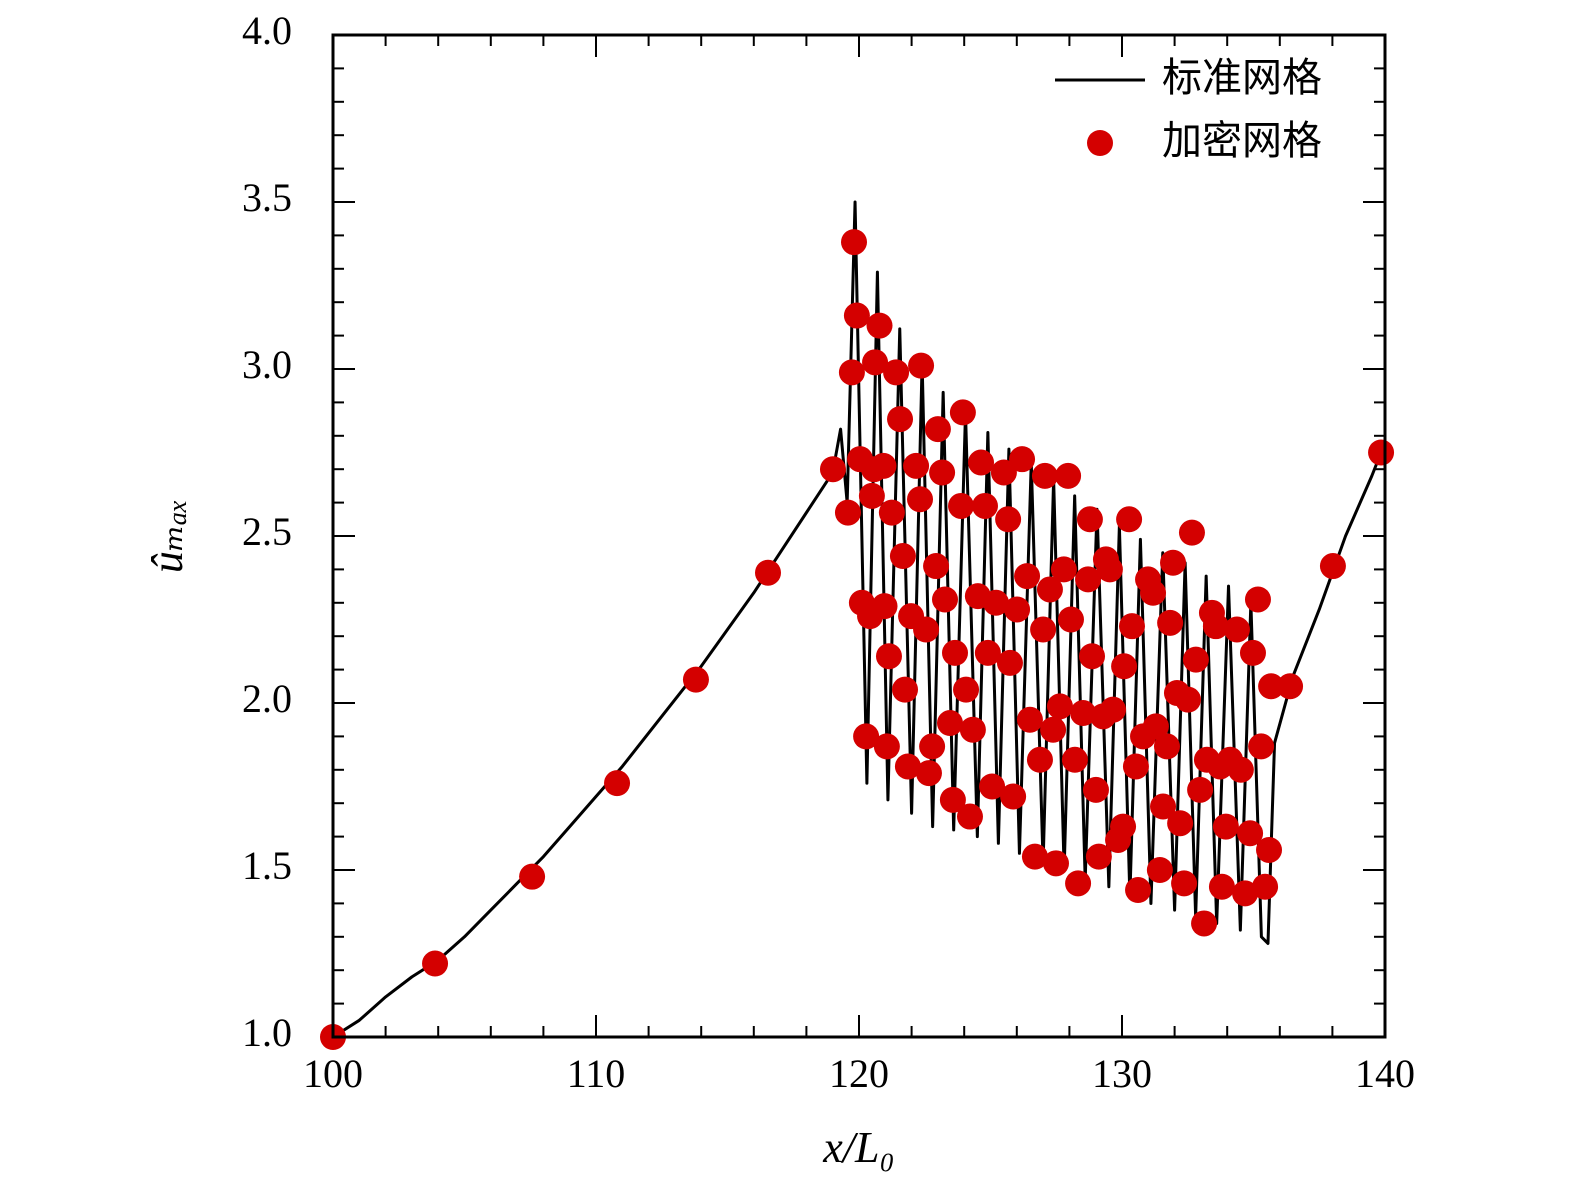 The image size is (1575, 1201). Describe the element at coordinates (1100, 143) in the screenshot. I see `legend-marker` at that location.